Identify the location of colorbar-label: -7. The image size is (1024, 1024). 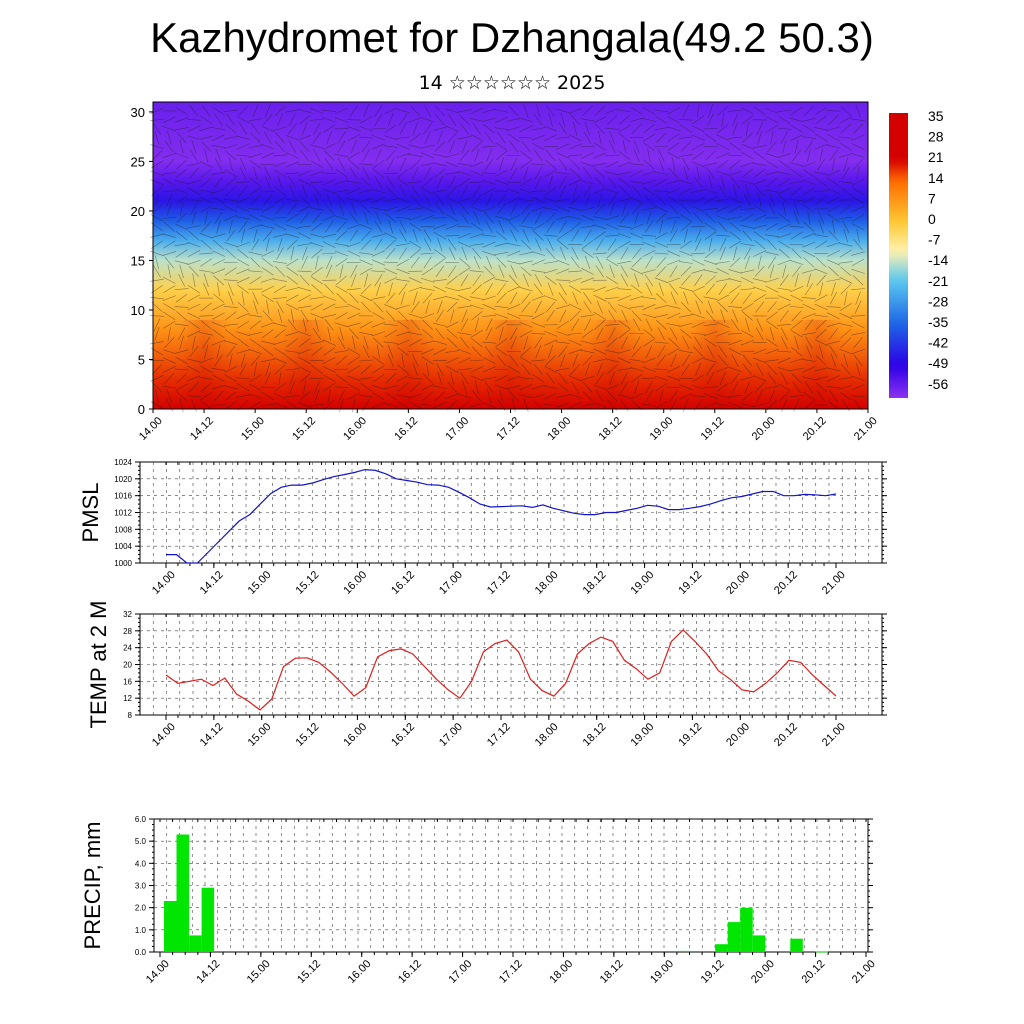
(934, 240).